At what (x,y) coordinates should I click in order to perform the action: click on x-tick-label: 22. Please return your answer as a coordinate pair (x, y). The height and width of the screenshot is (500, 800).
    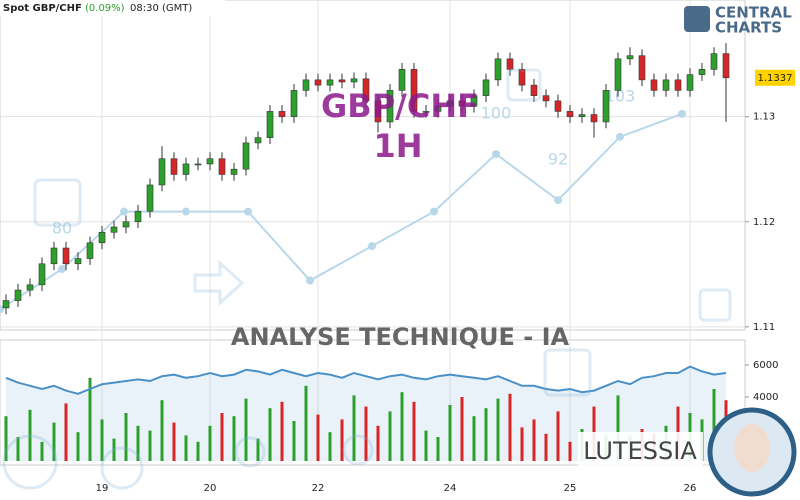
    Looking at the image, I should click on (318, 488).